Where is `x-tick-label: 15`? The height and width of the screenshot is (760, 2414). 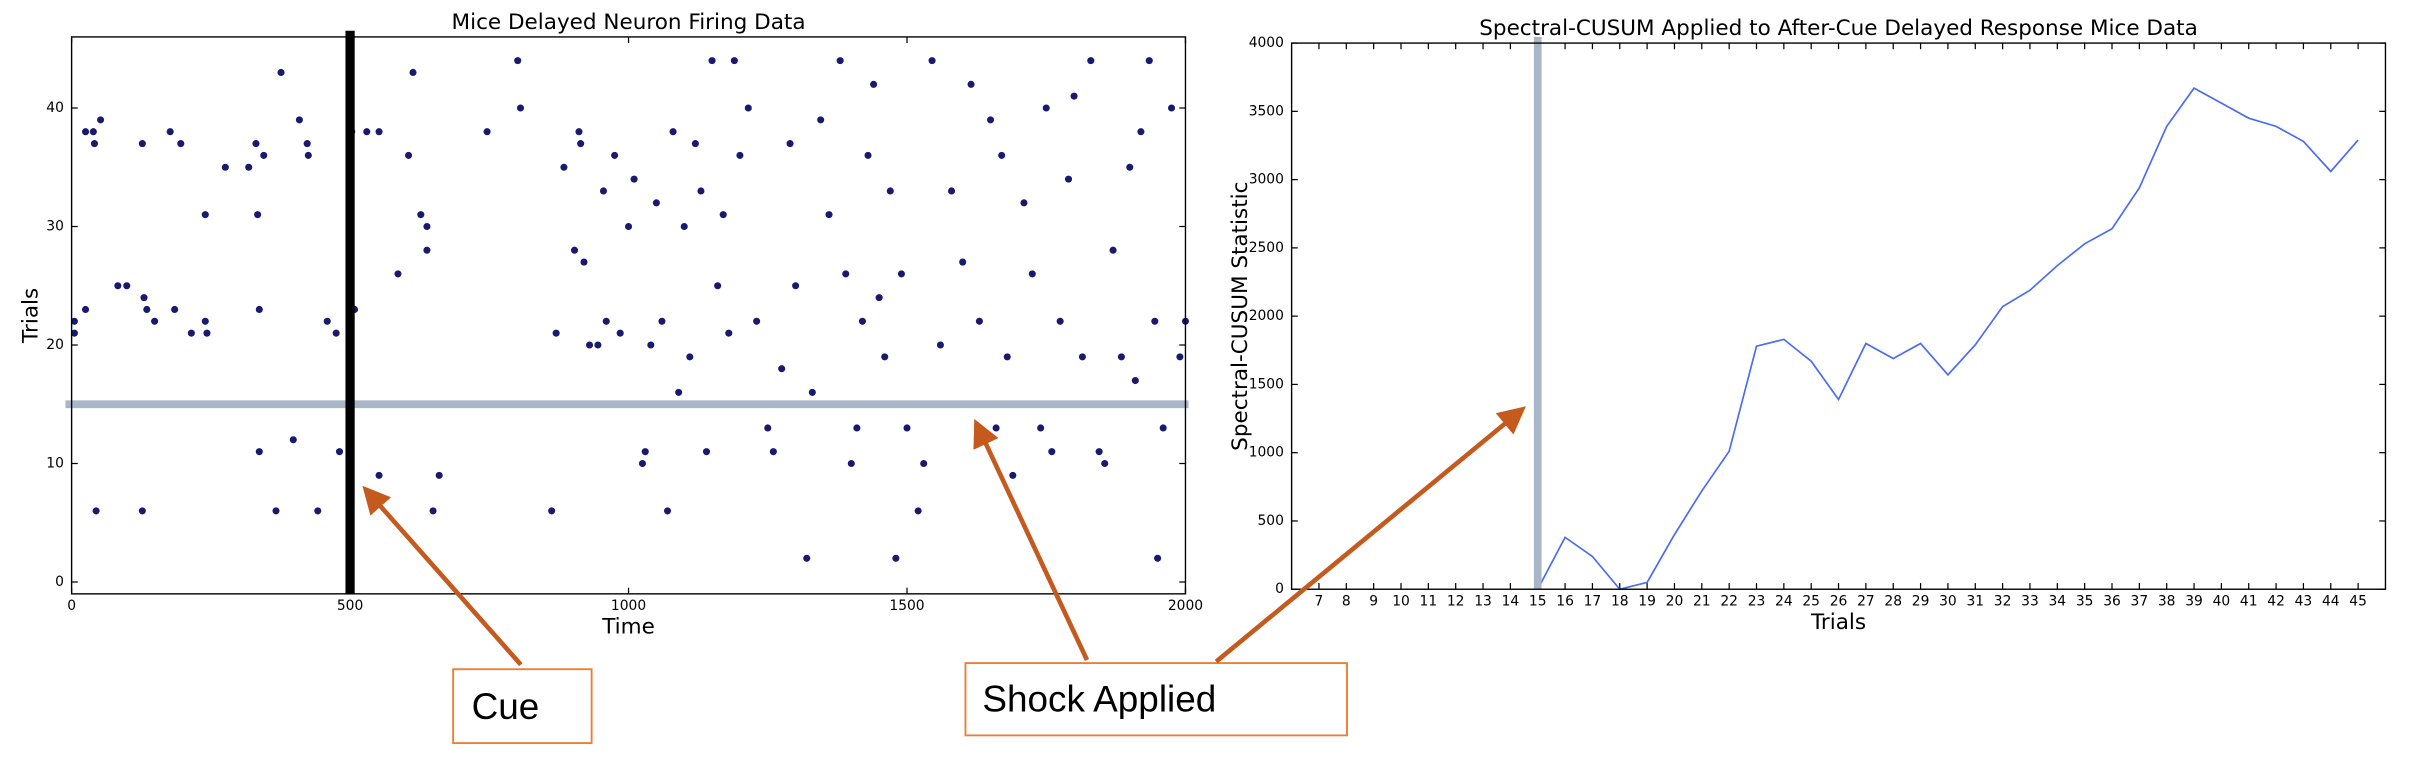
x-tick-label: 15 is located at coordinates (1538, 602).